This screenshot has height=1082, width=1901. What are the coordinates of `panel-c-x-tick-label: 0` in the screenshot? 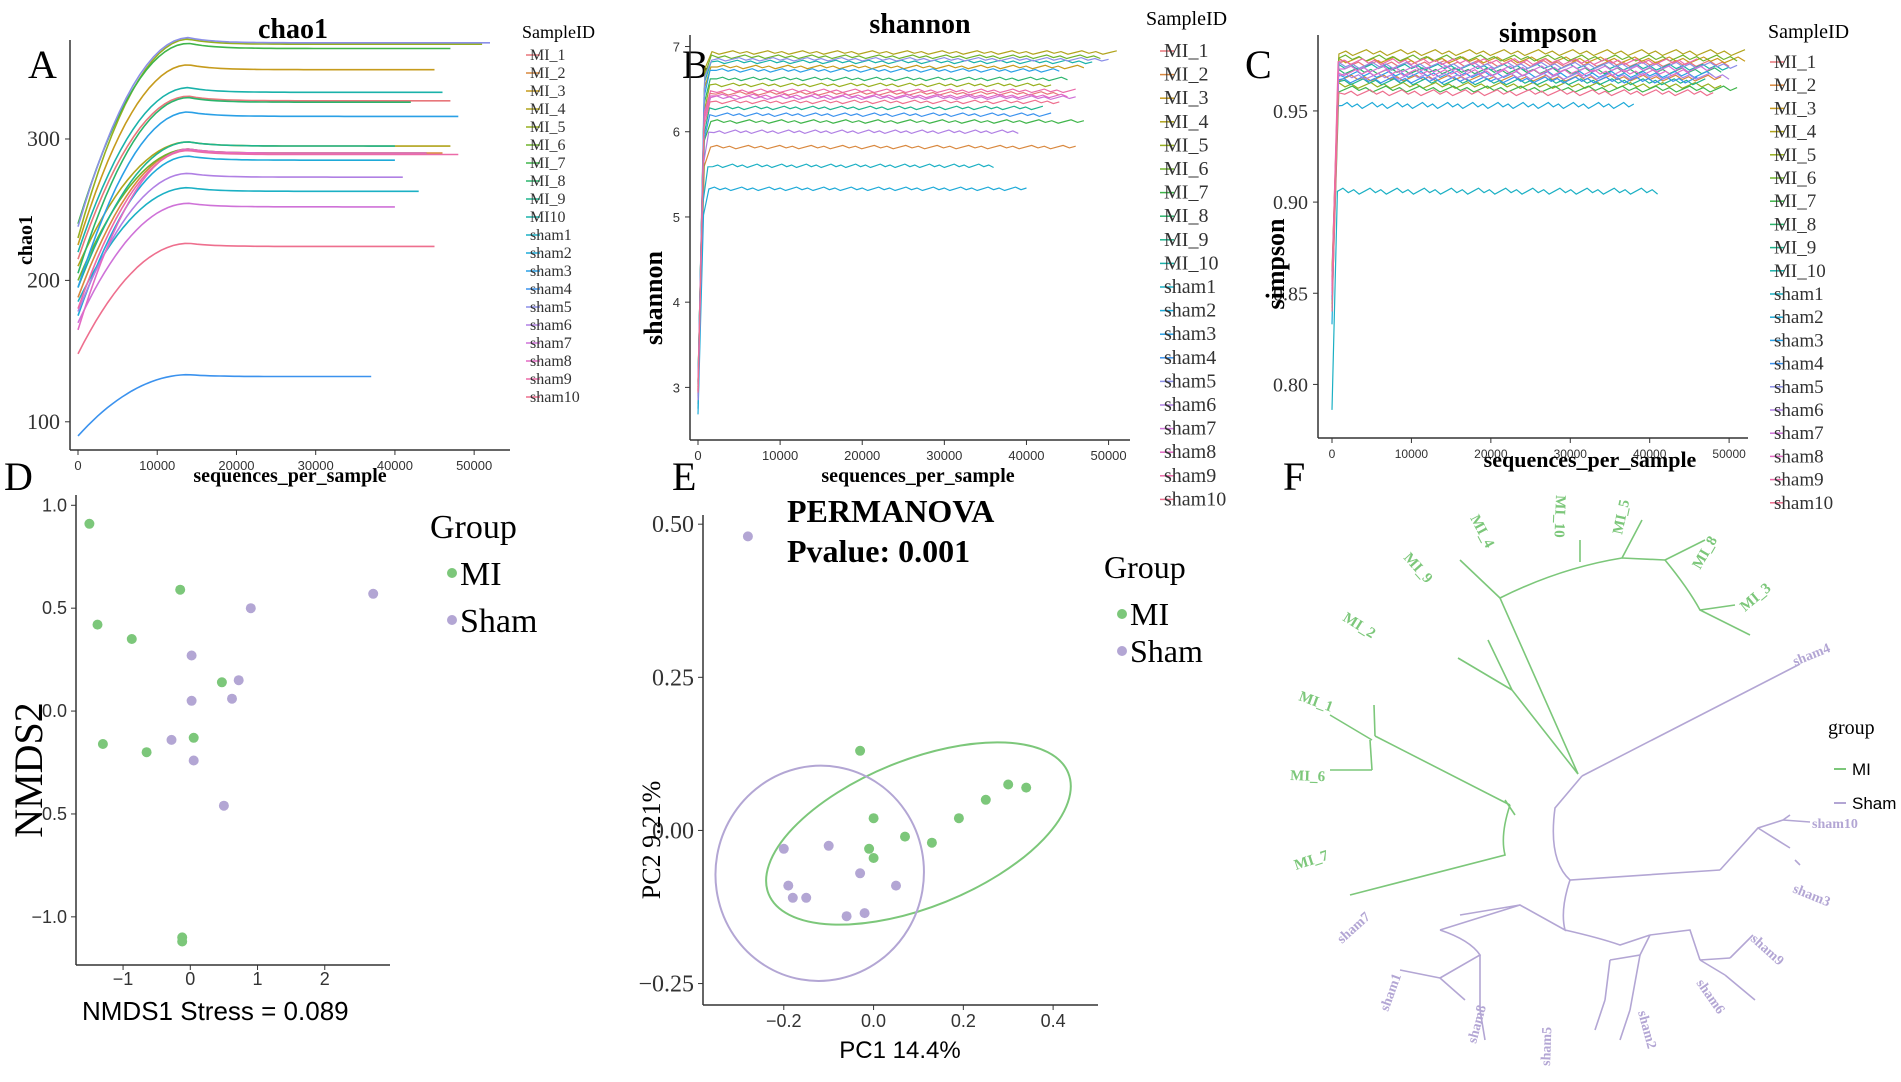 It's located at (1332, 454).